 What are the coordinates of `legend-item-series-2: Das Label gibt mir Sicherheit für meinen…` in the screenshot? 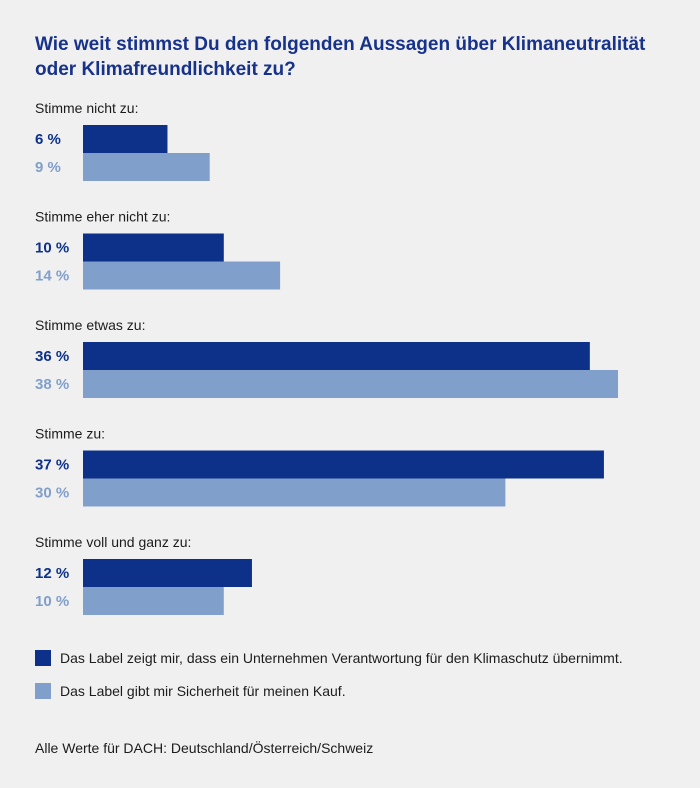 It's located at (350, 691).